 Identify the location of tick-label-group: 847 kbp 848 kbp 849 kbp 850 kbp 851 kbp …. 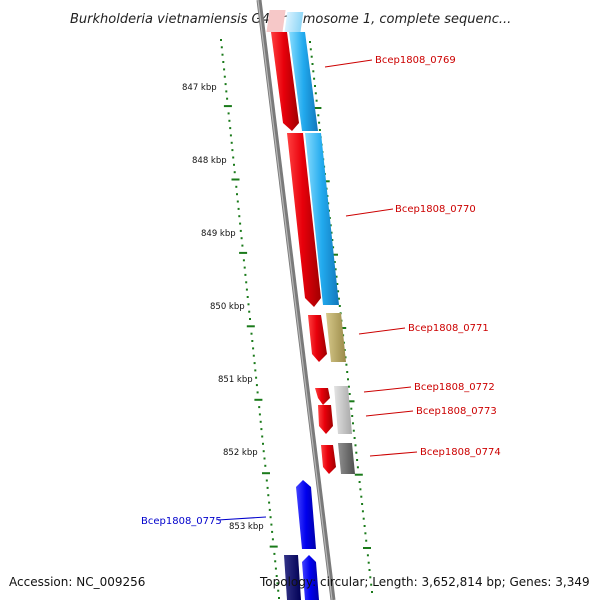
(223, 307).